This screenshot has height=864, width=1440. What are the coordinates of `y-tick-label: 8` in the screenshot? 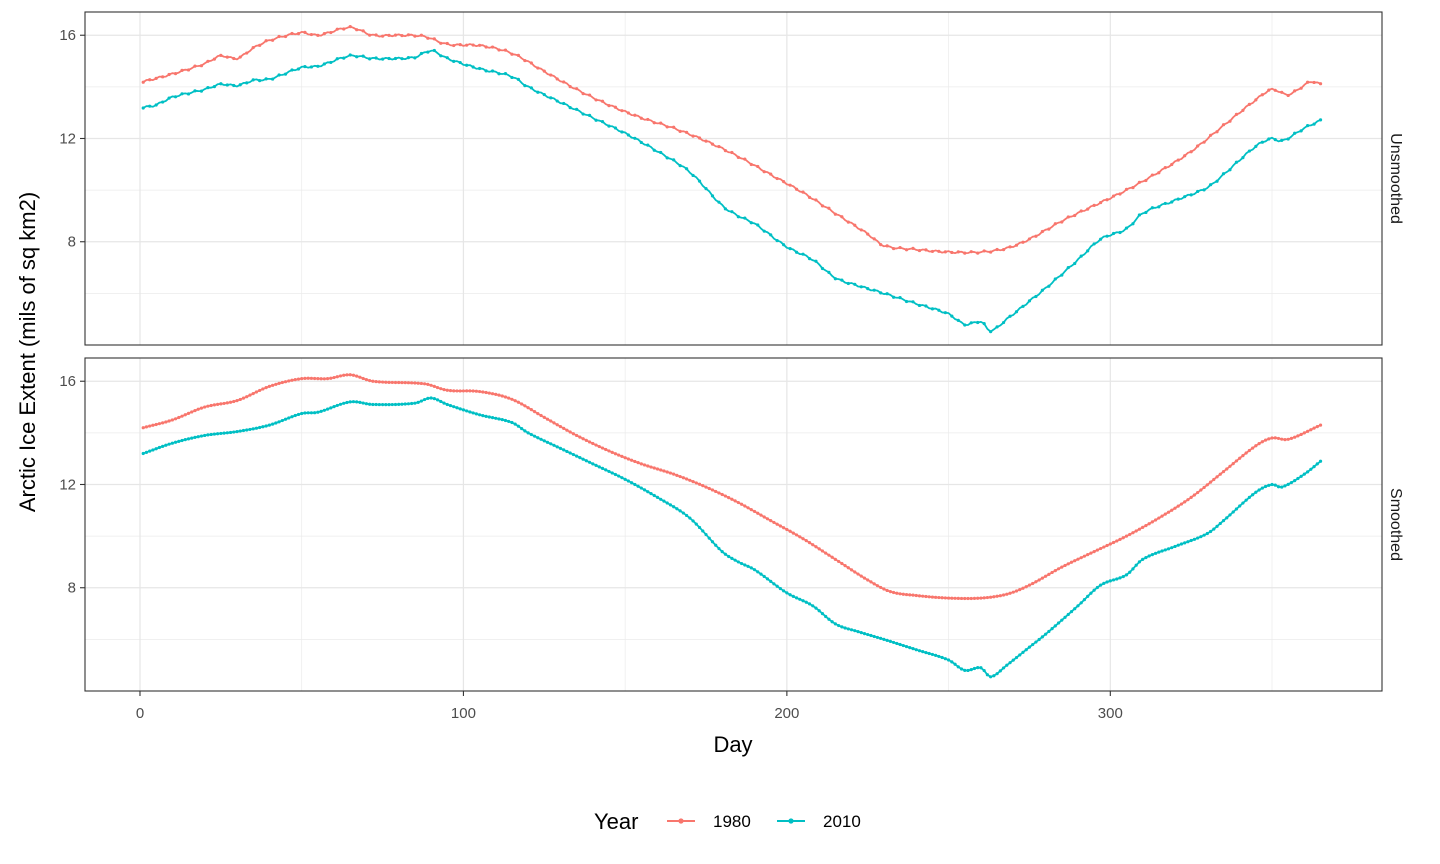 It's located at (72, 588).